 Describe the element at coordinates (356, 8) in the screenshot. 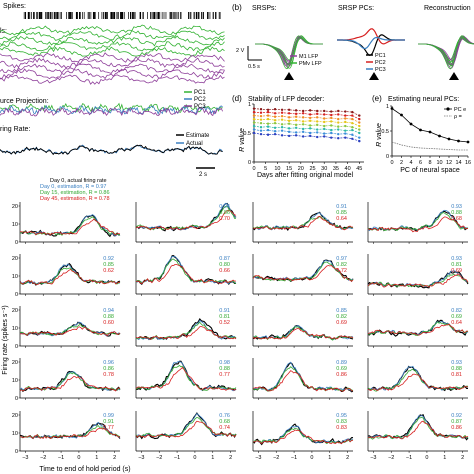

I see `srsp-pcs-title: SRSP PCs:` at that location.